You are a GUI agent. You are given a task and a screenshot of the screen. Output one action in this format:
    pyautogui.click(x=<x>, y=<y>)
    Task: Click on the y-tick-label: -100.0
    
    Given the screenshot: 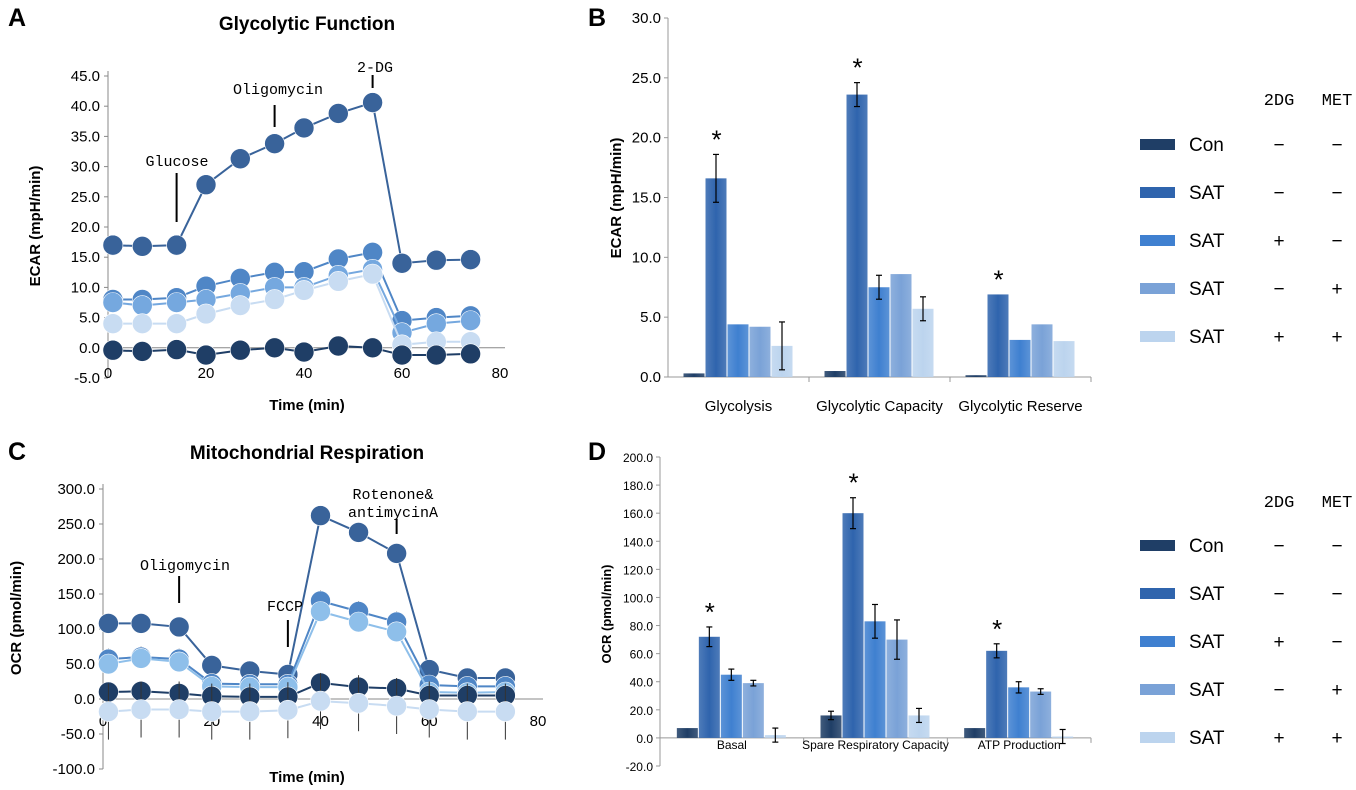 What is the action you would take?
    pyautogui.click(x=73, y=769)
    